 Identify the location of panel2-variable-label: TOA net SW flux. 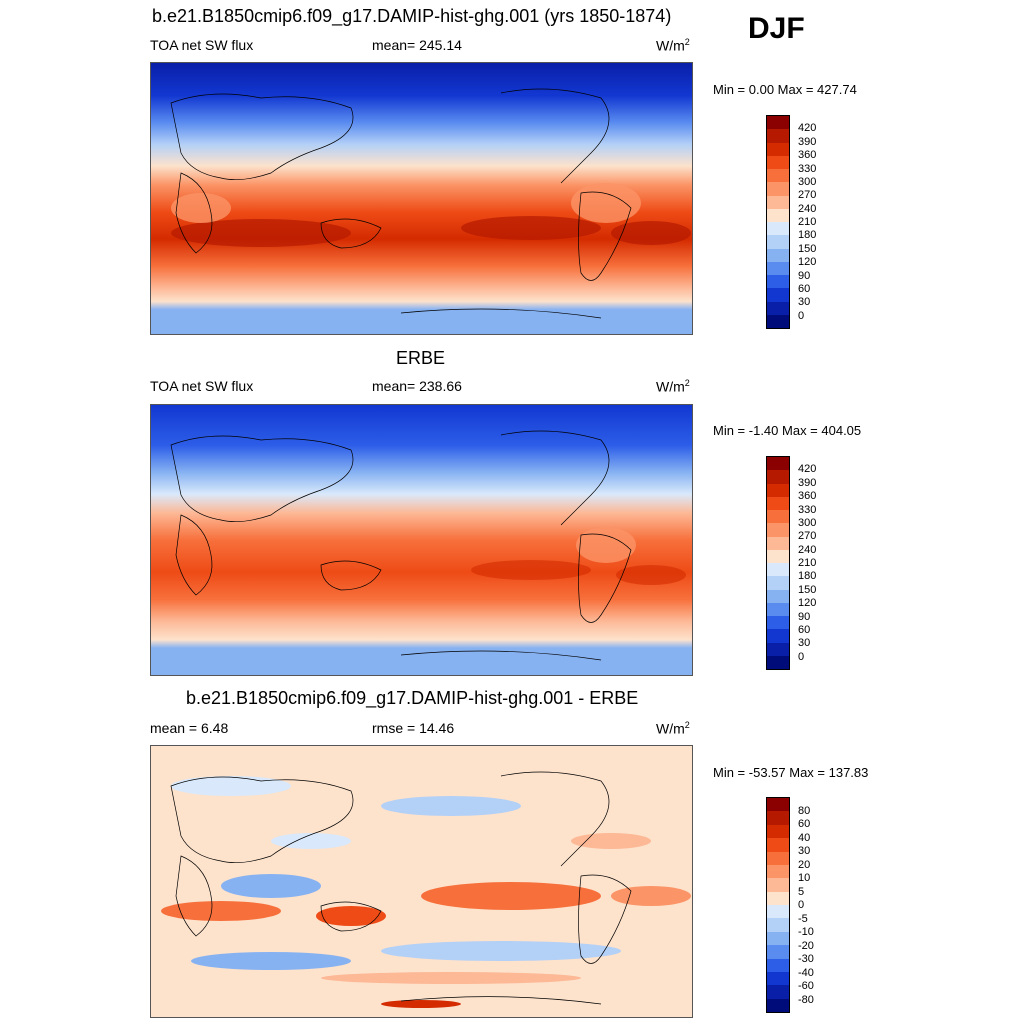
(202, 386).